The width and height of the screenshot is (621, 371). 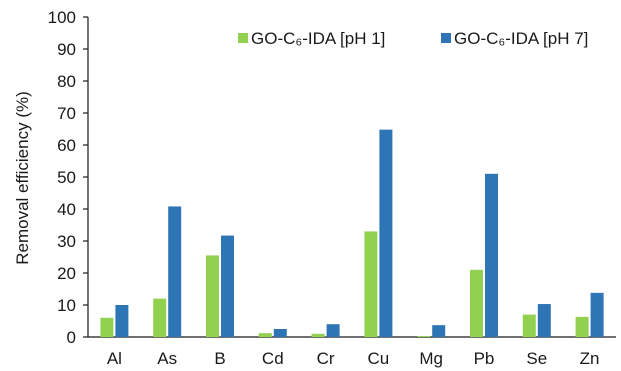 I want to click on x-tick-label: Mg, so click(x=431, y=358).